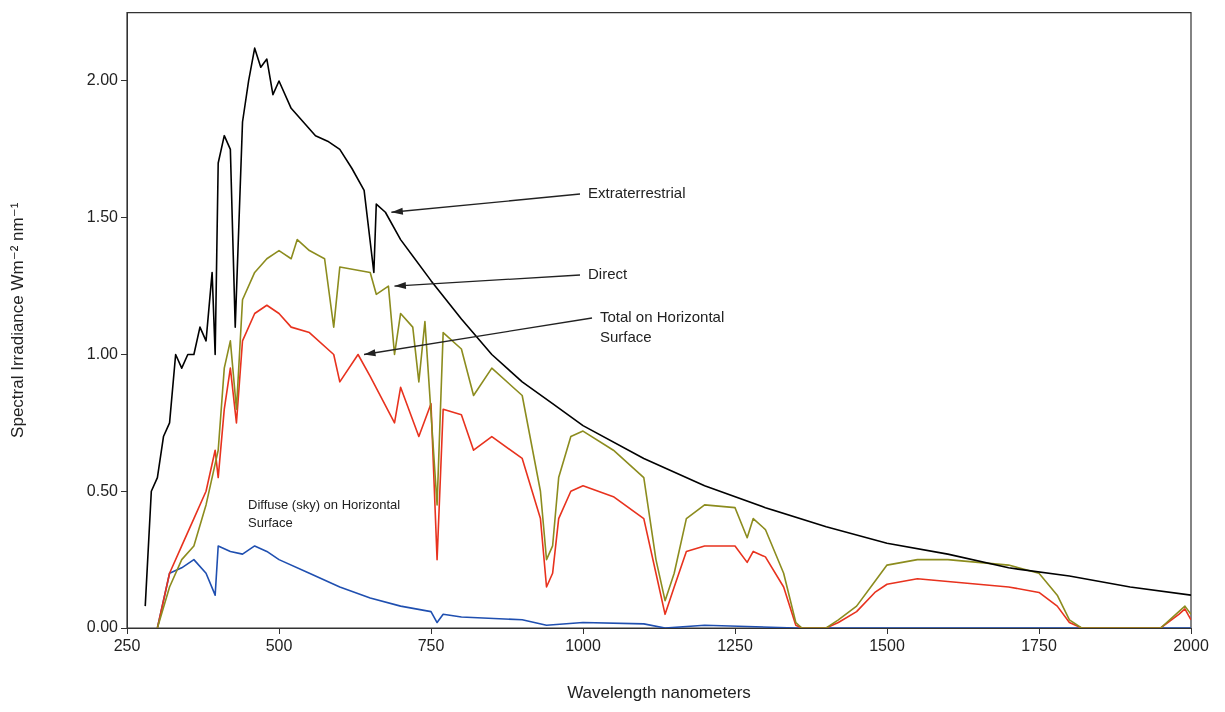  I want to click on x-tick-label: 1000, so click(583, 646).